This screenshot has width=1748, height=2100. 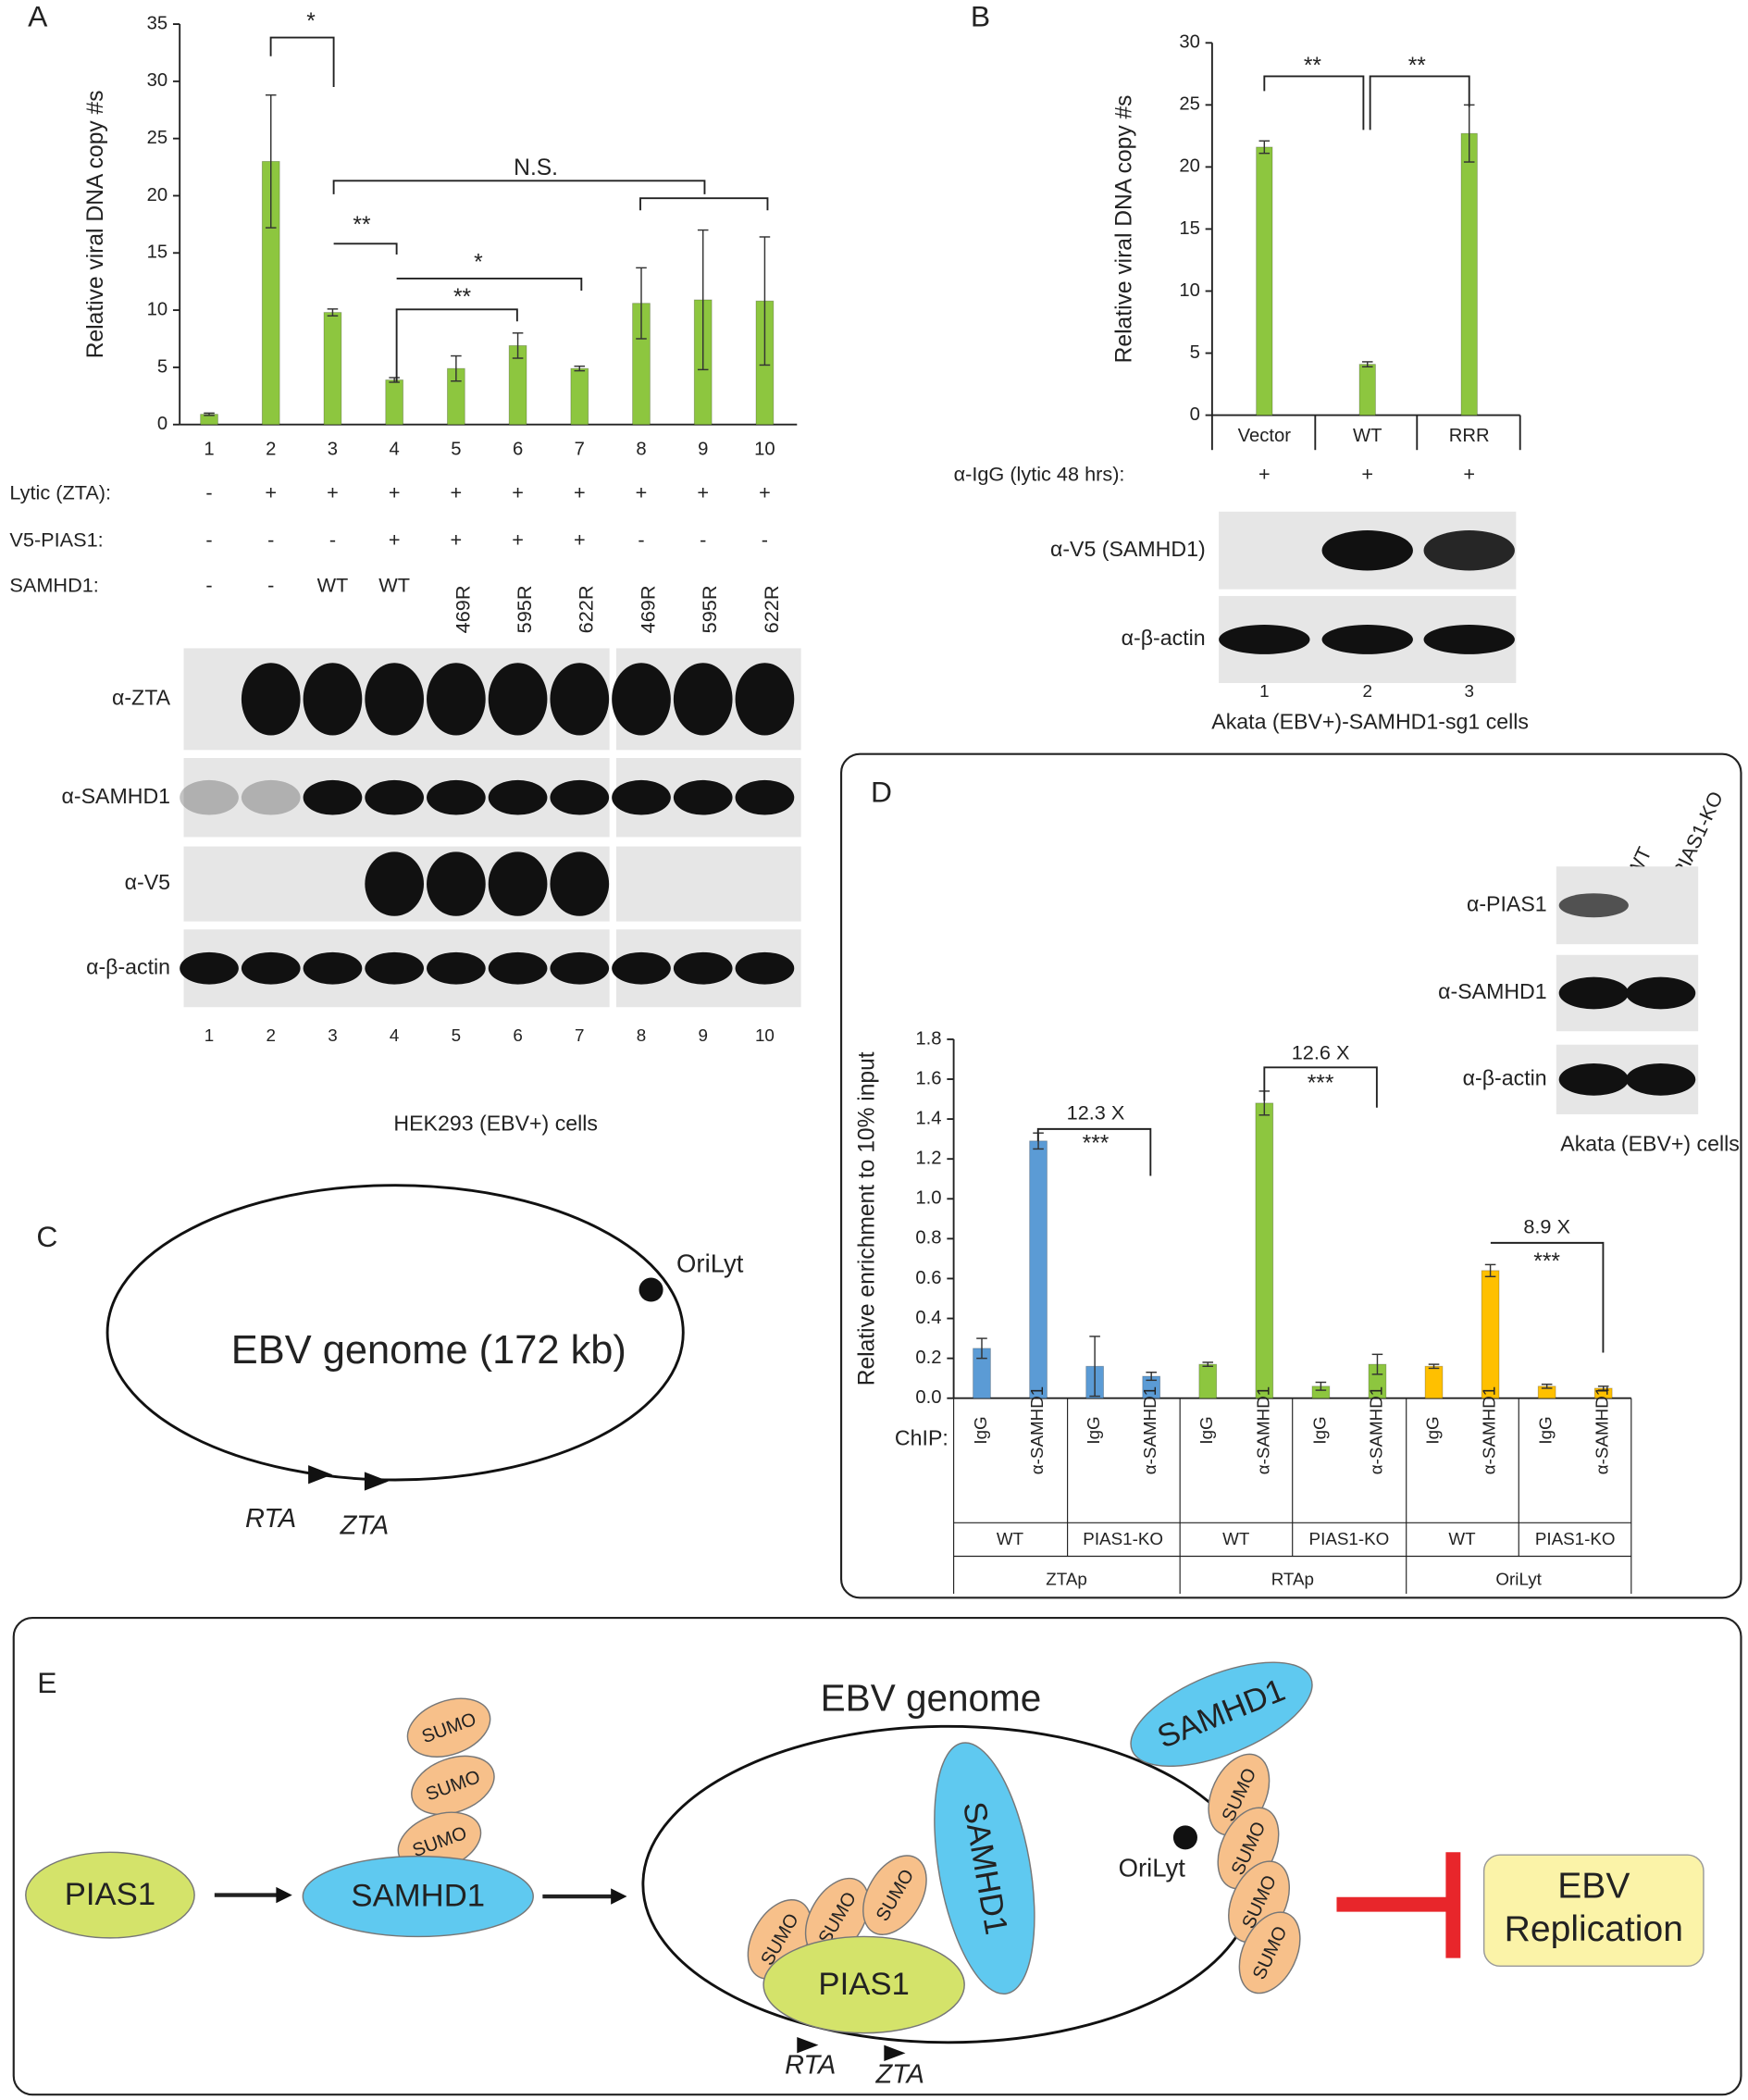 What do you see at coordinates (333, 585) in the screenshot?
I see `condition-cell: WT` at bounding box center [333, 585].